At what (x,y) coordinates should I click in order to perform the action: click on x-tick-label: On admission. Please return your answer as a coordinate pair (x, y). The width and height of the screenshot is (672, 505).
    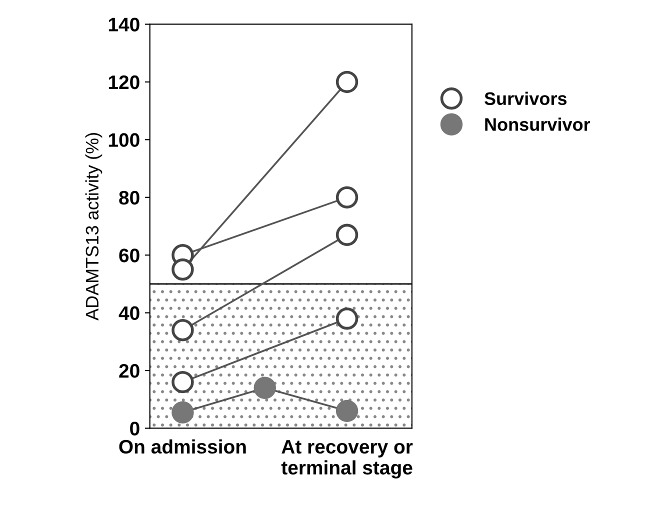
    Looking at the image, I should click on (182, 446).